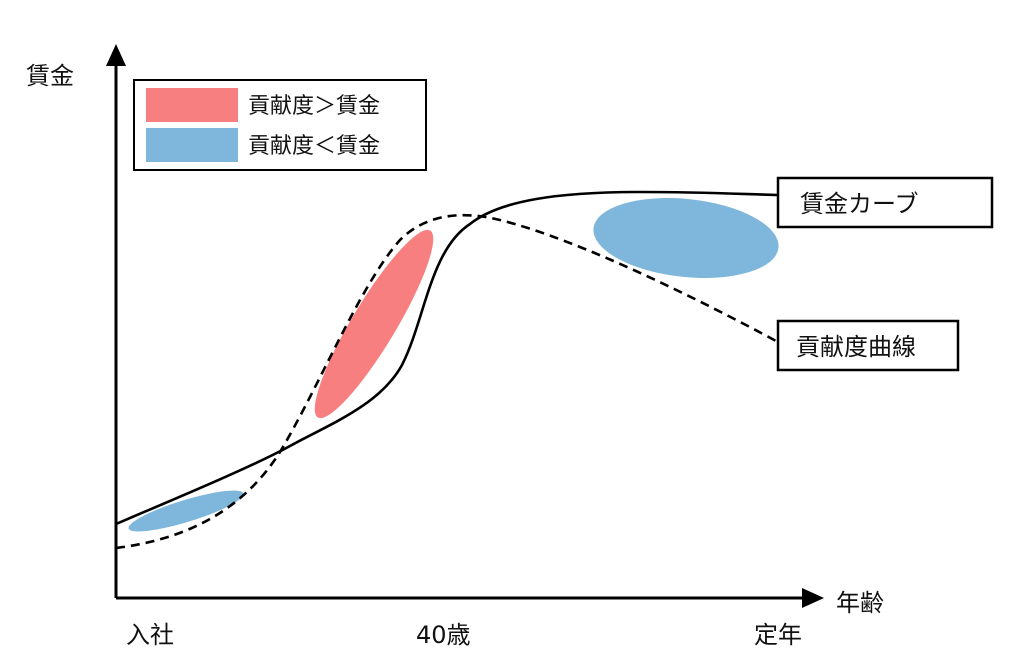 This screenshot has width=1012, height=667. Describe the element at coordinates (813, 598) in the screenshot. I see `x-axis-arrow` at that location.